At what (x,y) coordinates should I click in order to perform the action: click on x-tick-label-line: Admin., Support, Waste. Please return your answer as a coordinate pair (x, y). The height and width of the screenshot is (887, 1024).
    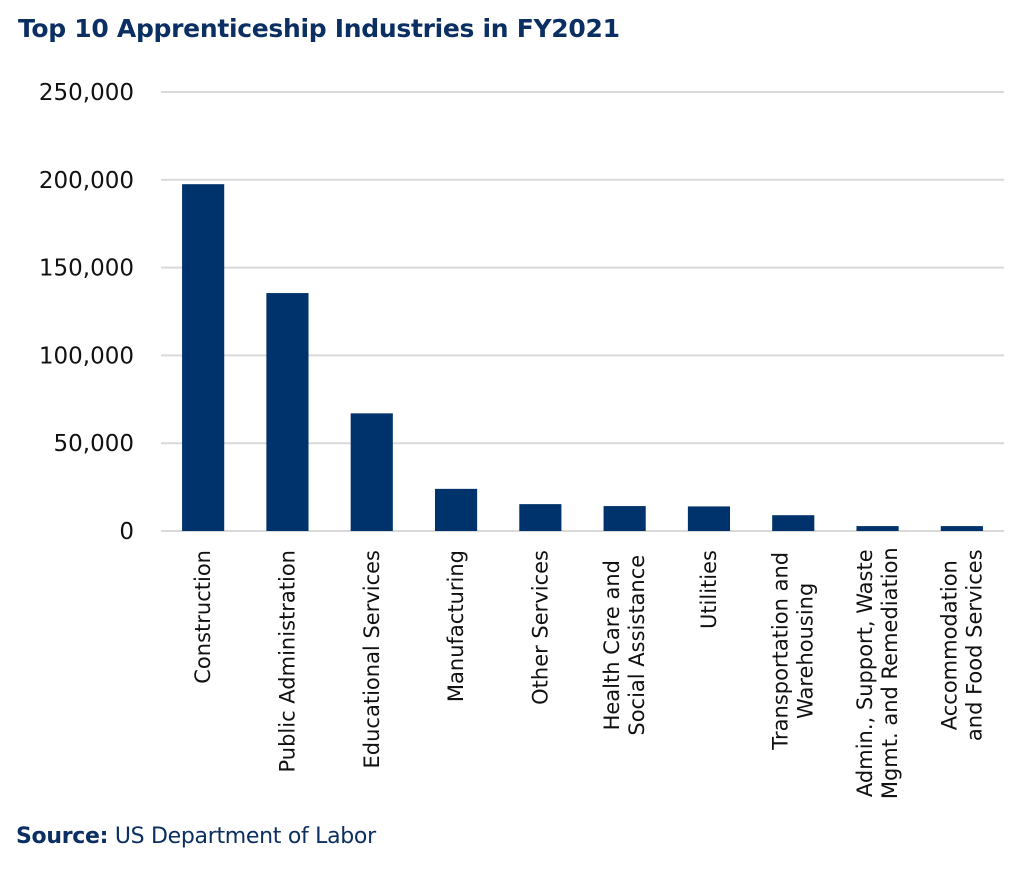
    Looking at the image, I should click on (865, 673).